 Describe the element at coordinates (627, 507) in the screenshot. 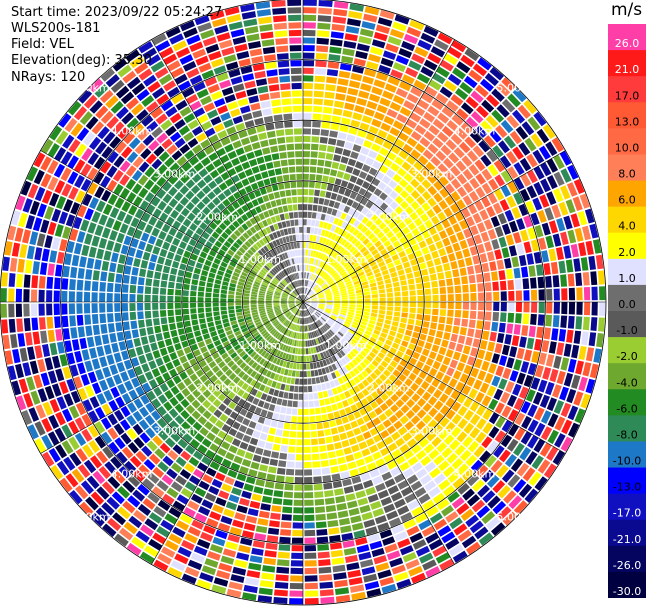

I see `colorbar-bin` at that location.